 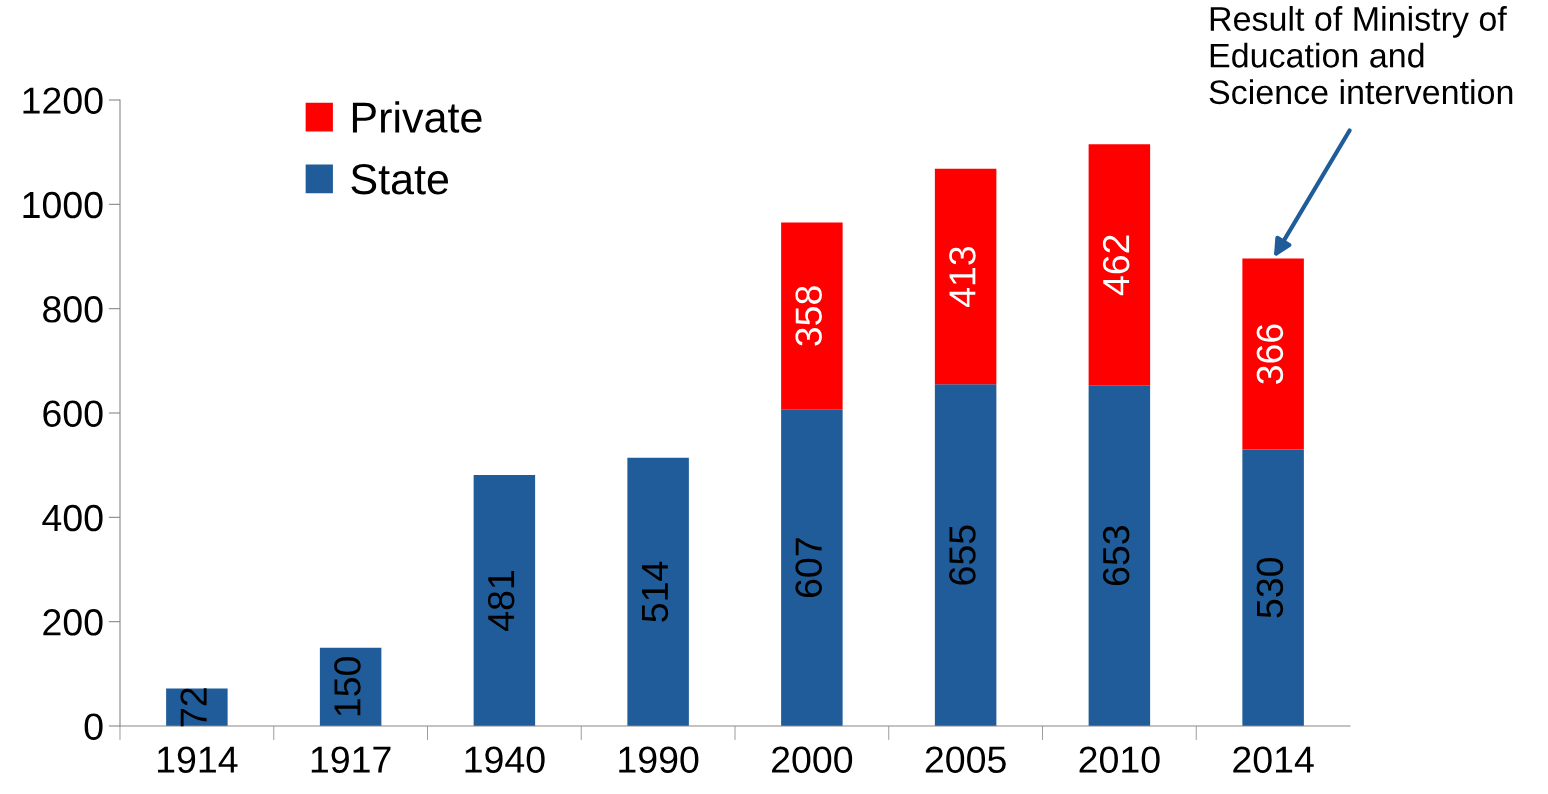 What do you see at coordinates (400, 179) in the screenshot?
I see `legend-label: State` at bounding box center [400, 179].